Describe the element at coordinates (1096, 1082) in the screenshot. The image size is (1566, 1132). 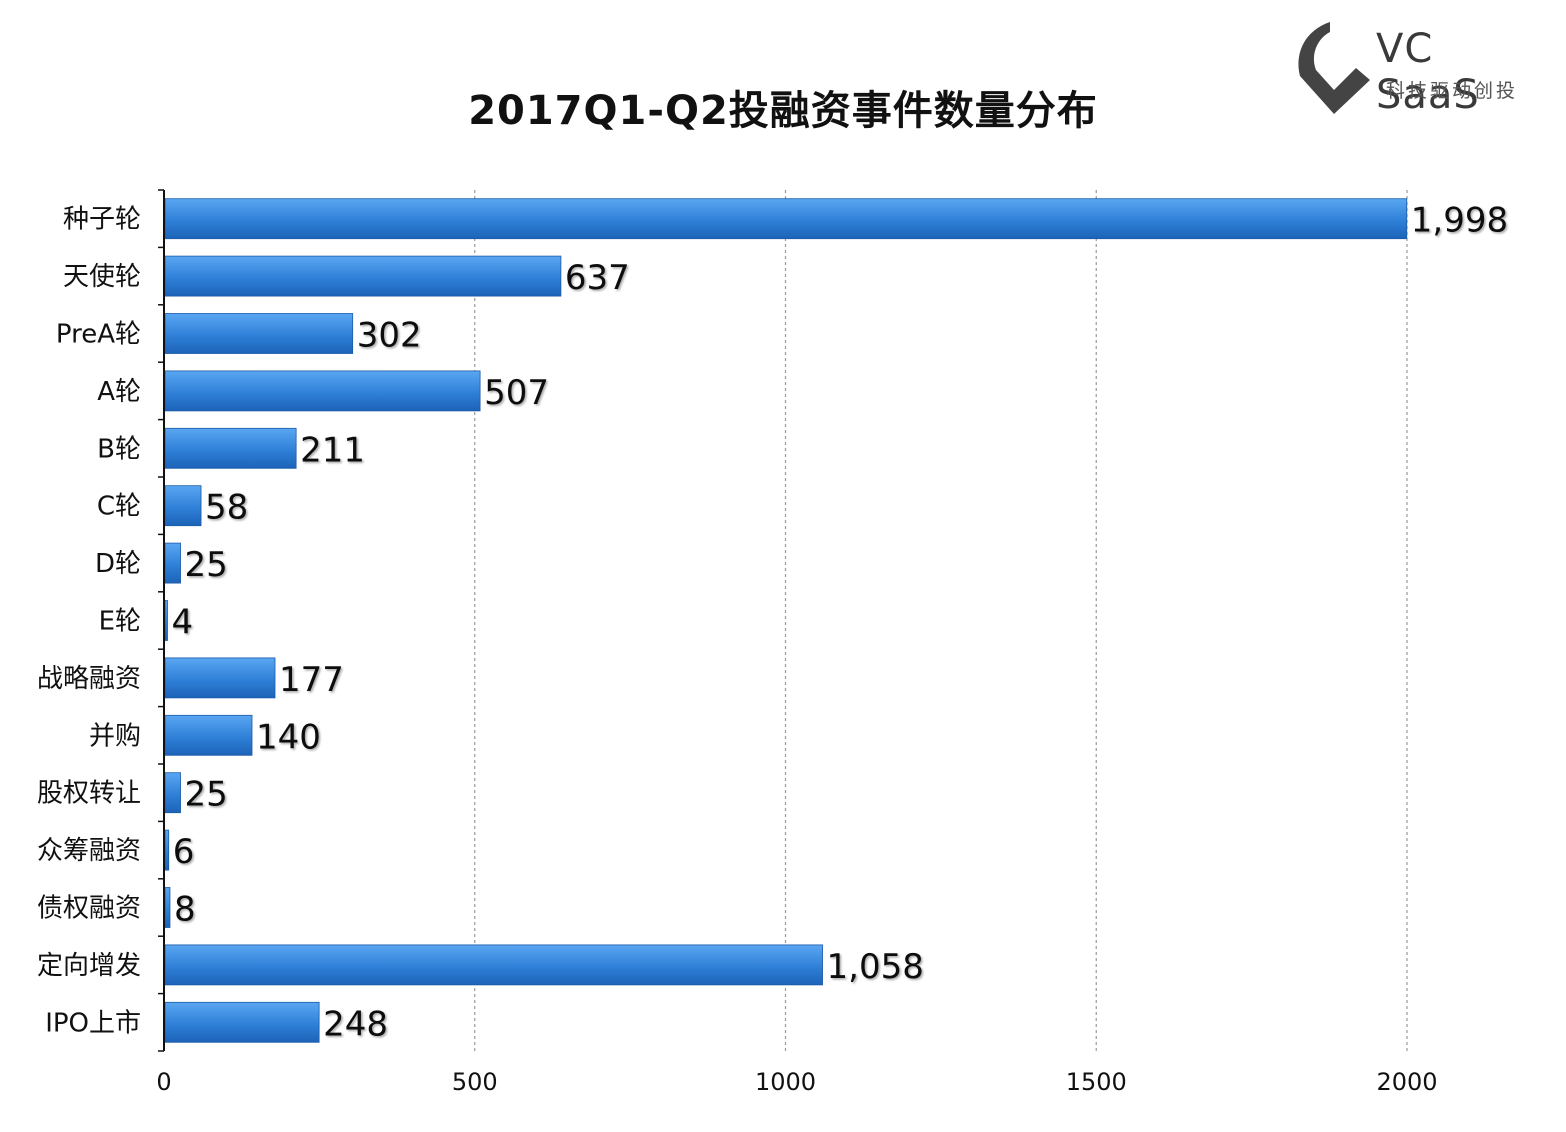
I see `x-tick-label: 1500` at that location.